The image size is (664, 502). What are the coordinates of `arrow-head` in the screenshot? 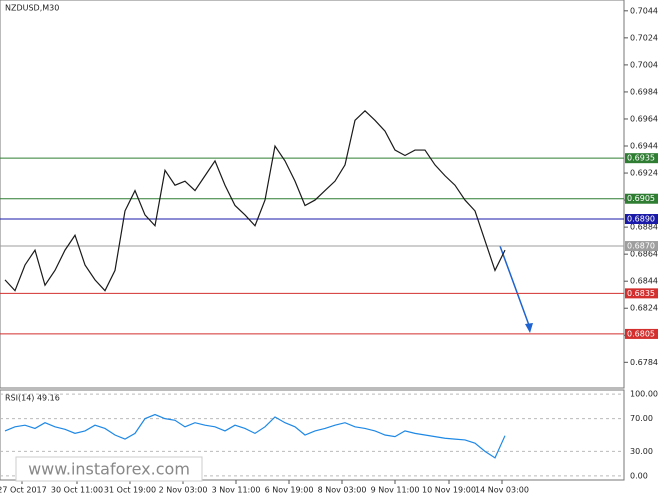 It's located at (529, 328).